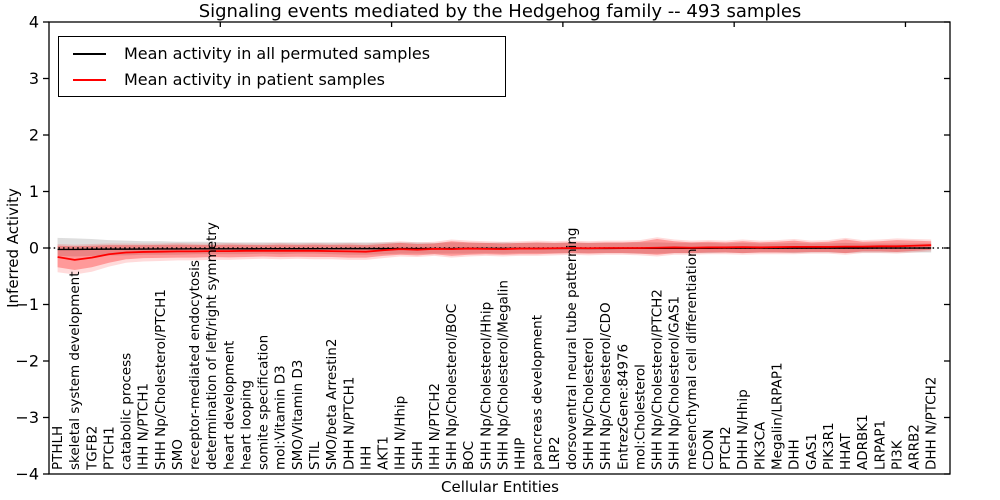 This screenshot has height=500, width=1000. Describe the element at coordinates (572, 349) in the screenshot. I see `x-tick-label: dorsoventral neural tube patterning` at that location.